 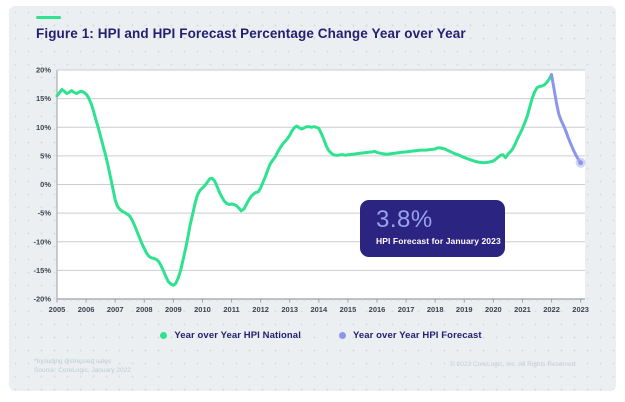 I want to click on series-line-forecast, so click(x=566, y=119).